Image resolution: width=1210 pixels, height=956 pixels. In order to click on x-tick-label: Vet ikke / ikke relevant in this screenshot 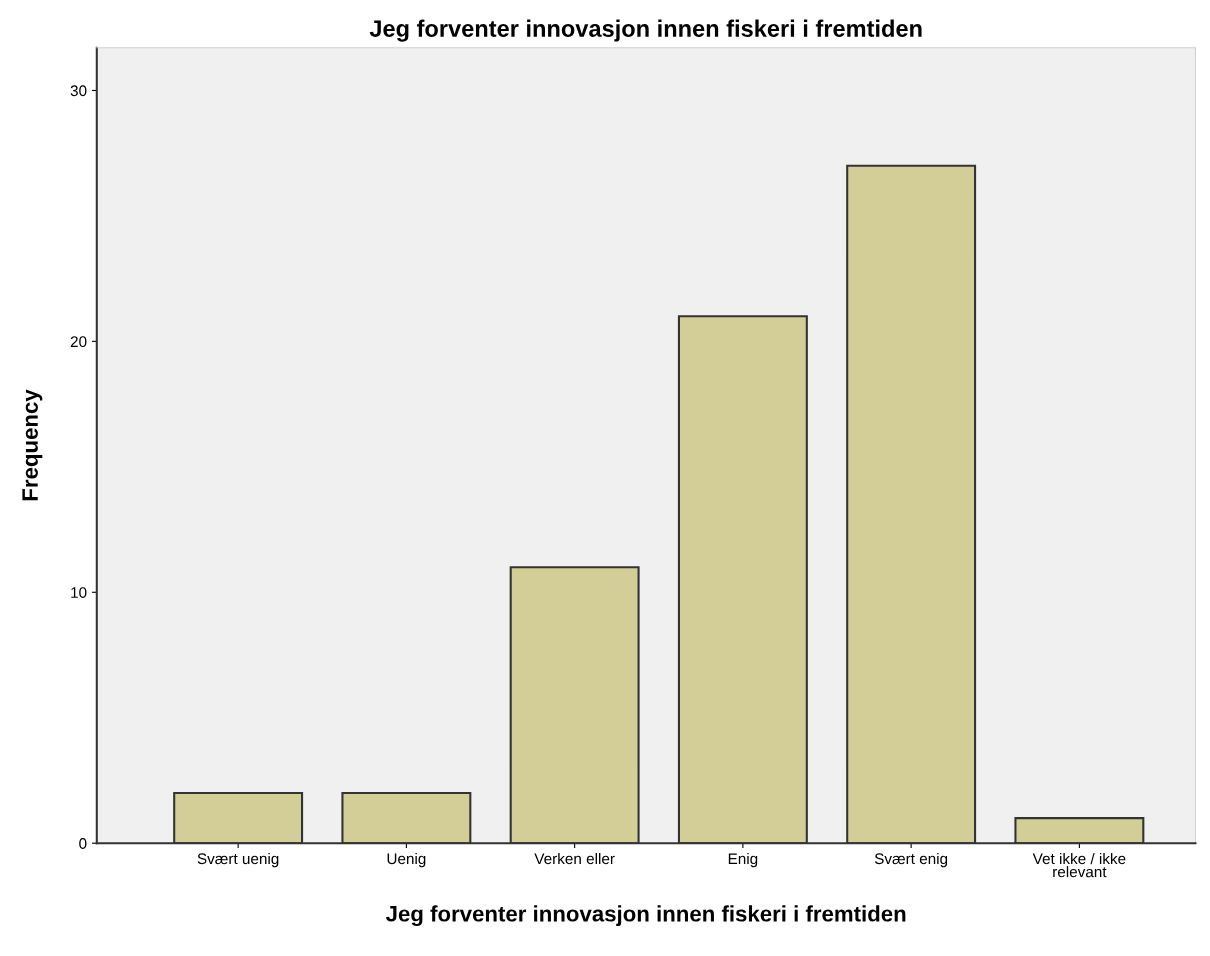, I will do `click(1079, 865)`.